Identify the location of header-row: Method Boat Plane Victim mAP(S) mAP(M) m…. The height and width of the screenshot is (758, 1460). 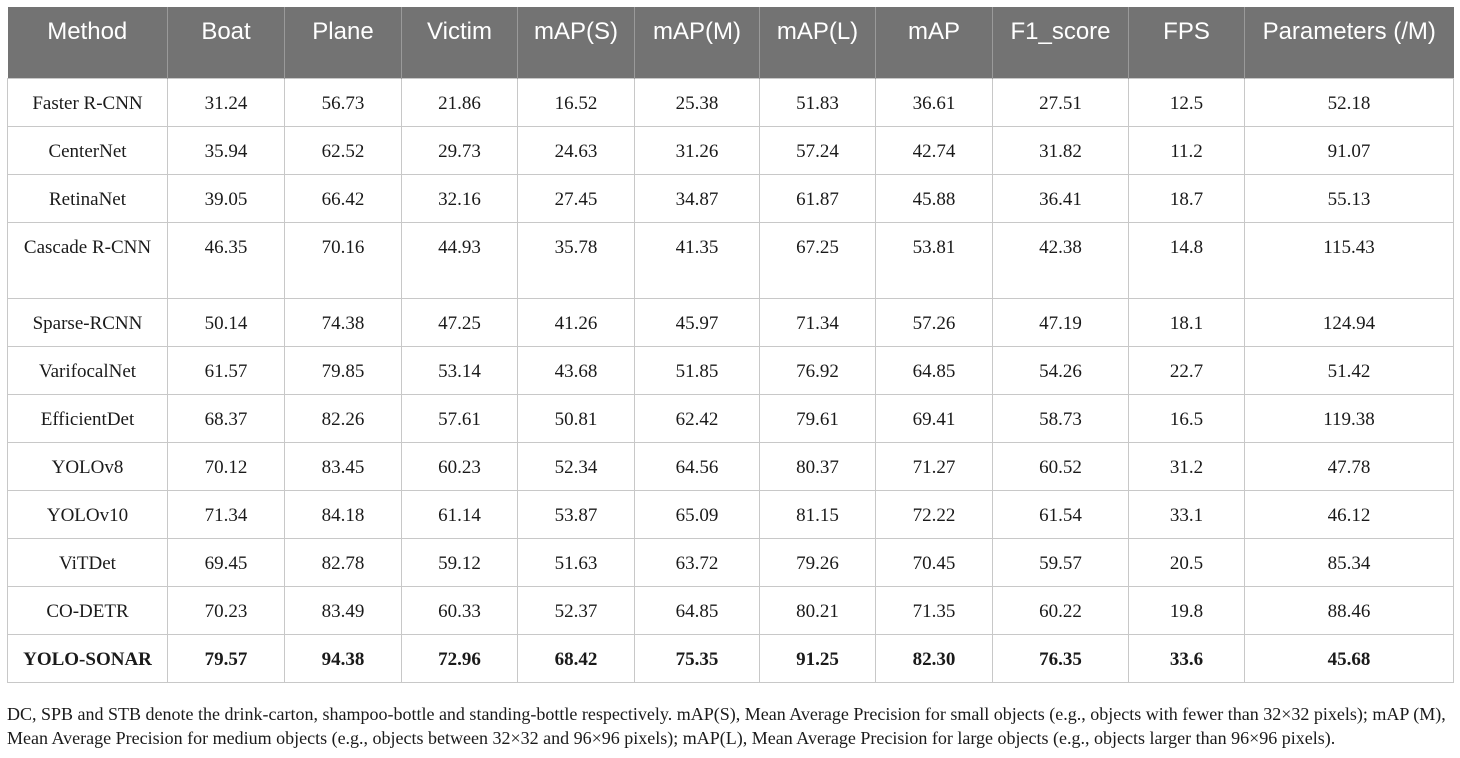
(730, 42).